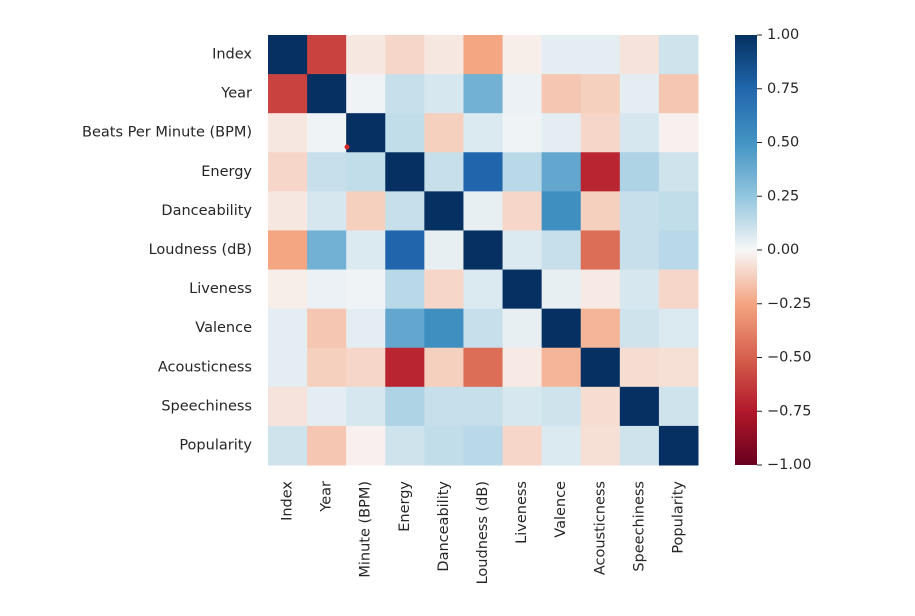 The image size is (915, 616). Describe the element at coordinates (561, 509) in the screenshot. I see `column-tick-label: Valence` at that location.